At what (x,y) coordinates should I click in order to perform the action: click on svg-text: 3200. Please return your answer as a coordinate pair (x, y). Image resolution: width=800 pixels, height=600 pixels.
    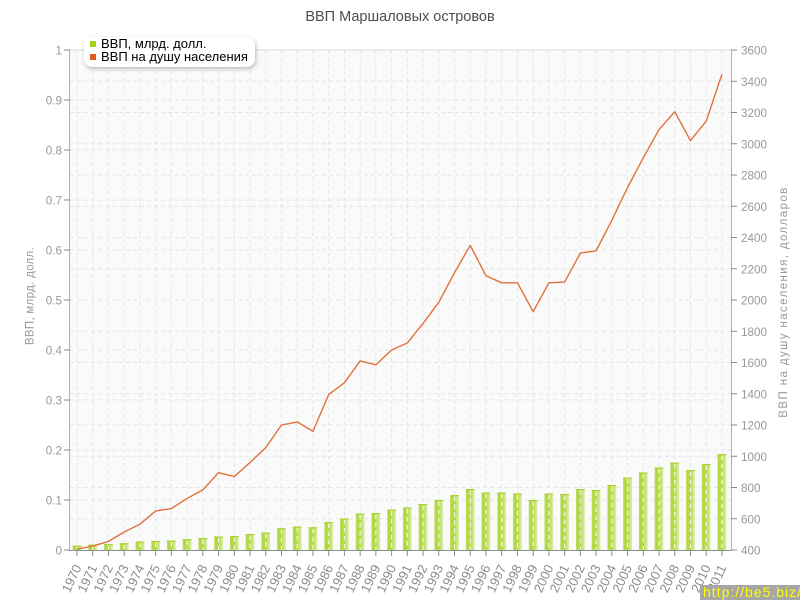
    Looking at the image, I should click on (754, 113).